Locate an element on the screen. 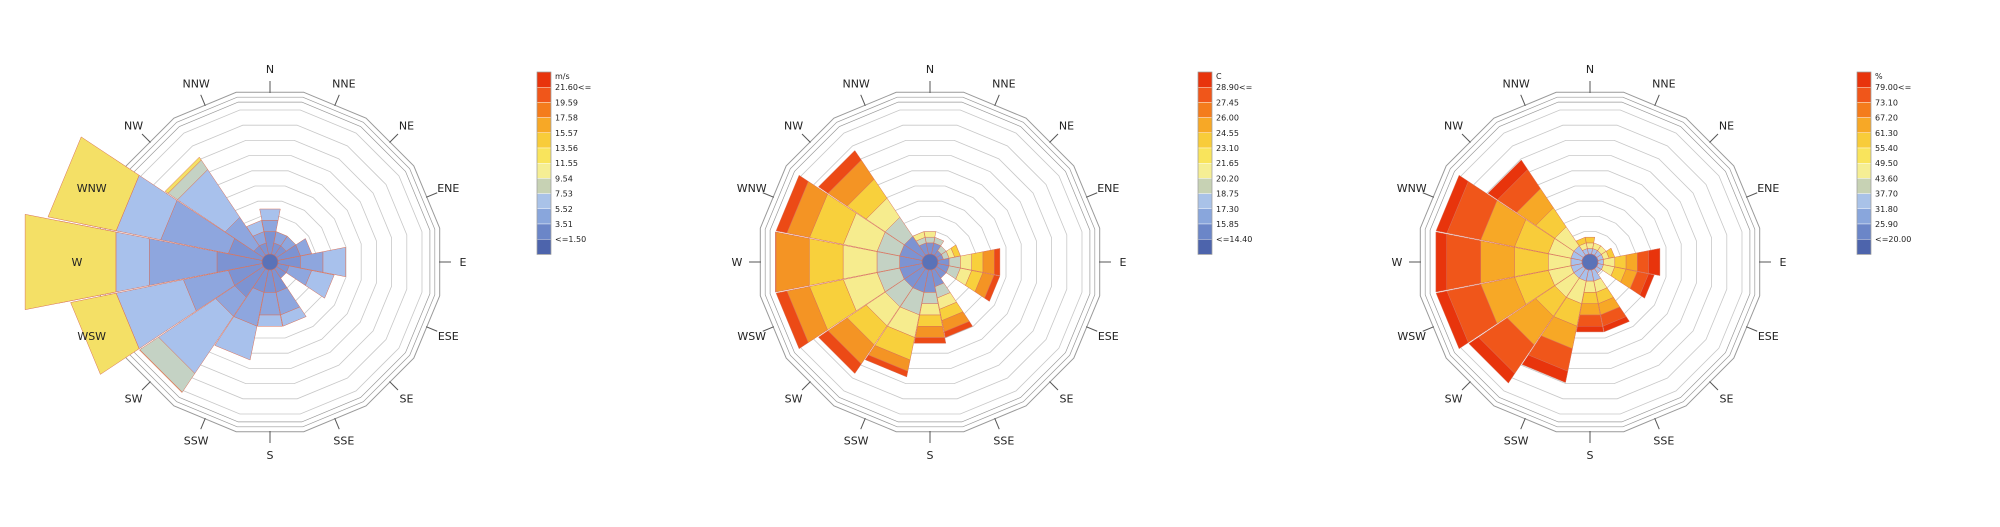 This screenshot has width=2000, height=527. legend-frame is located at coordinates (1205, 163).